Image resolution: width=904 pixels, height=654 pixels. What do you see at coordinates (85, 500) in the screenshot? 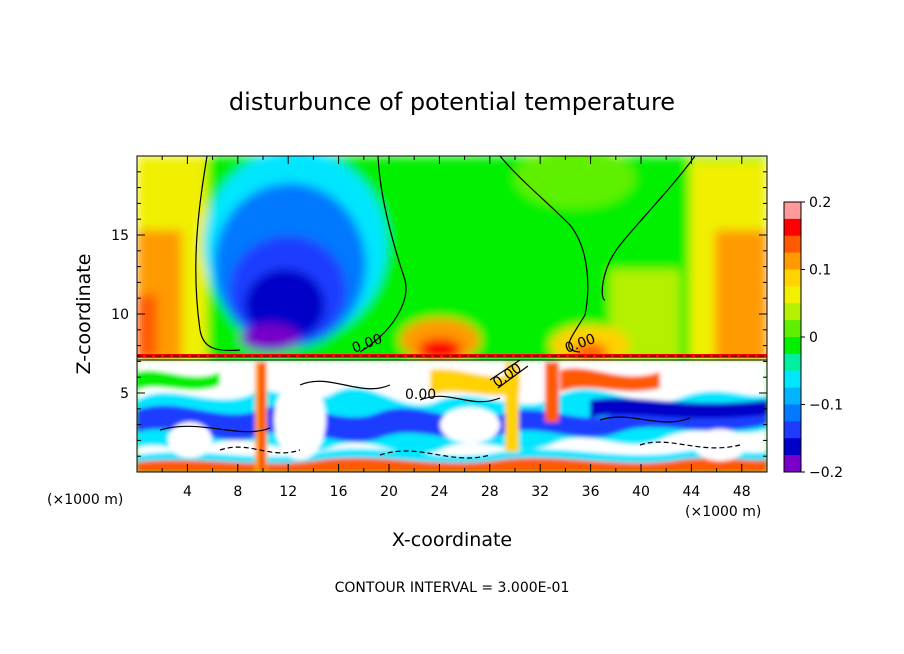
I see `x-unit-left: (×1000 m)` at bounding box center [85, 500].